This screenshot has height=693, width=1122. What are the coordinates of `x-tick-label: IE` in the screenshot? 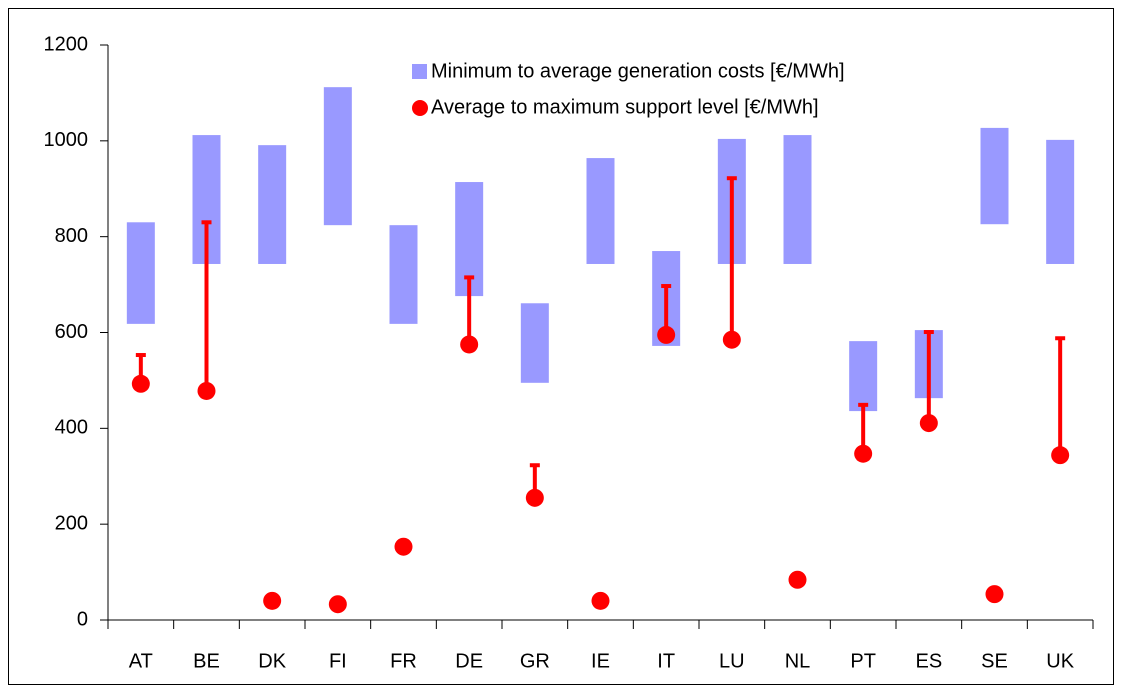 It's located at (600, 661).